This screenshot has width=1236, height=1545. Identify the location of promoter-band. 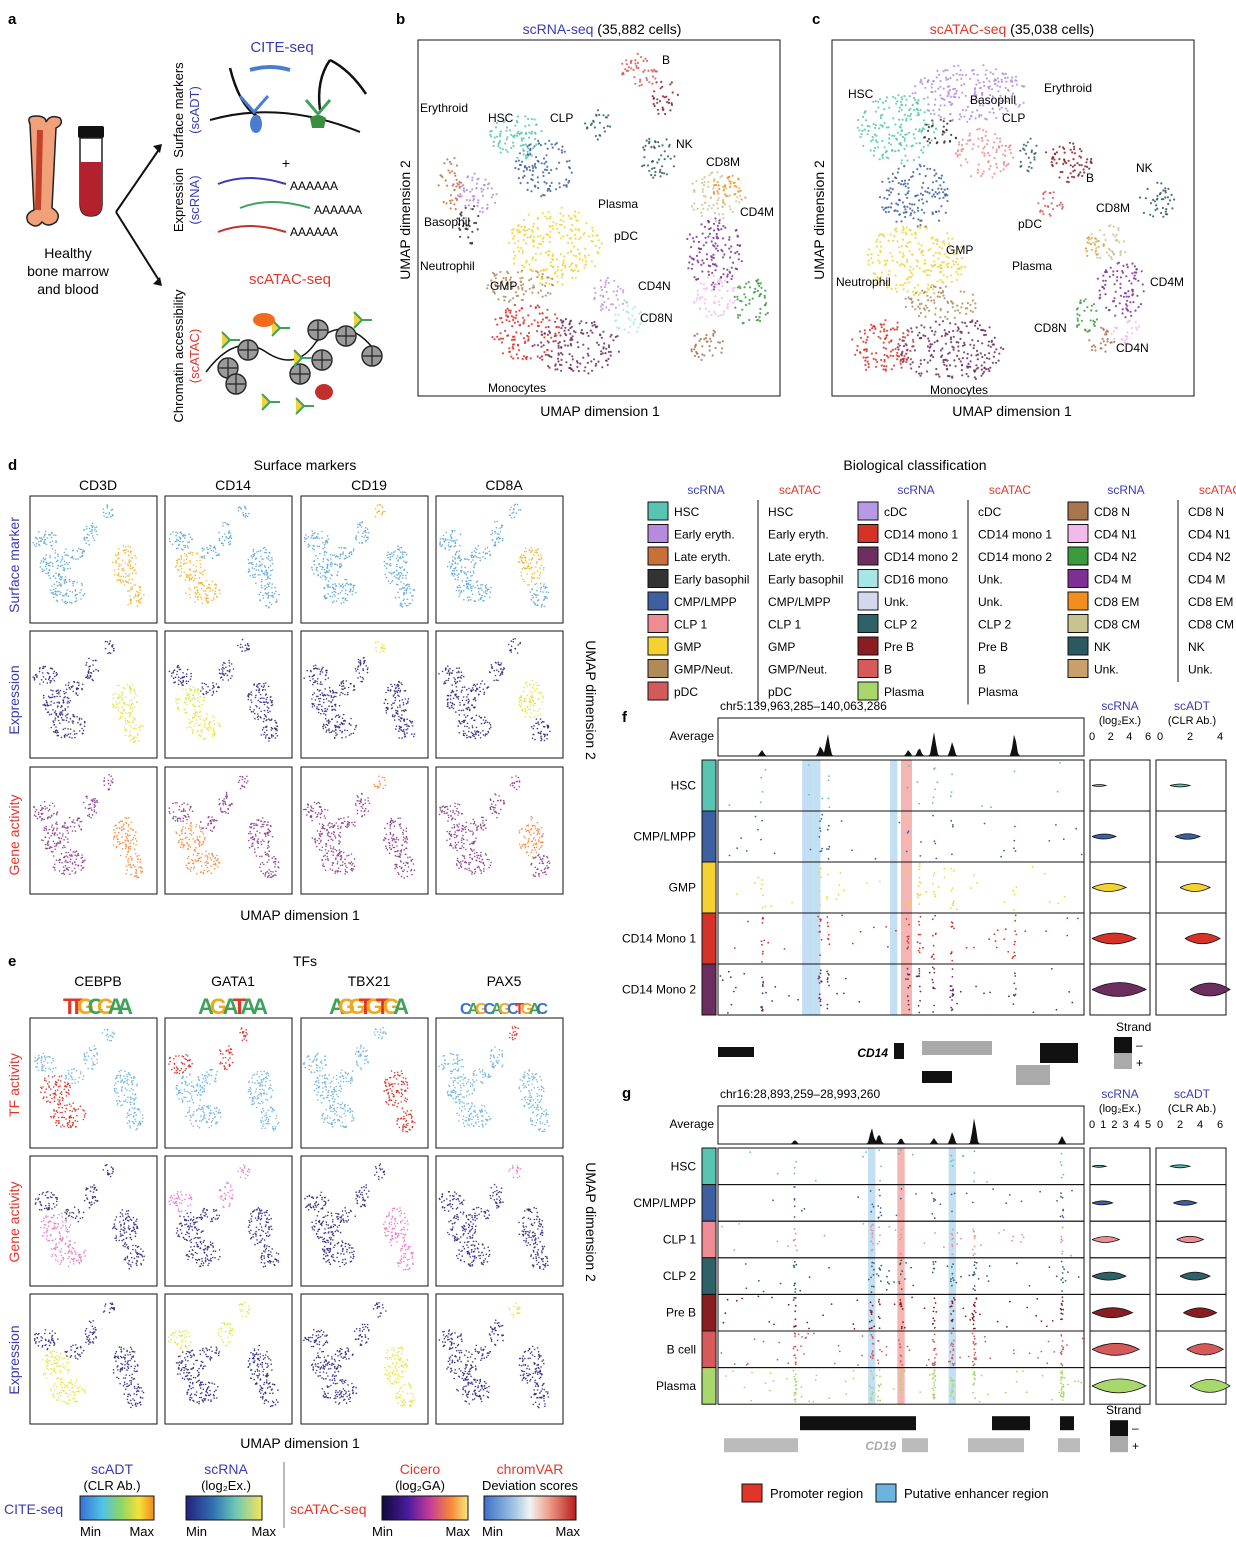
(906, 887).